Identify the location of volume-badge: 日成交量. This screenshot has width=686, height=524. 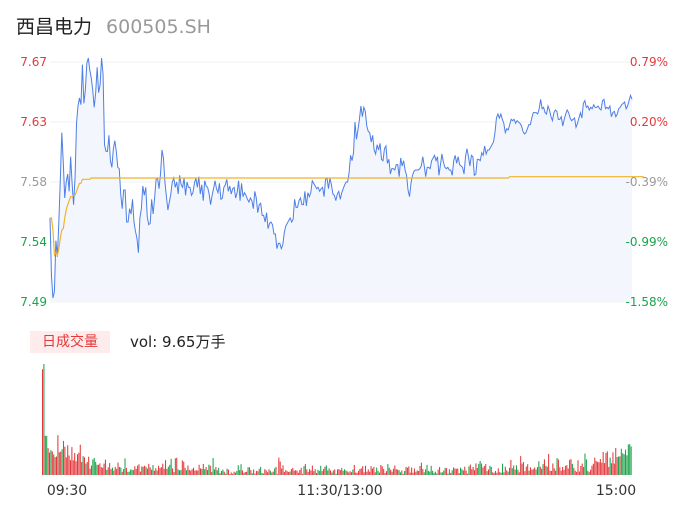
(70, 342).